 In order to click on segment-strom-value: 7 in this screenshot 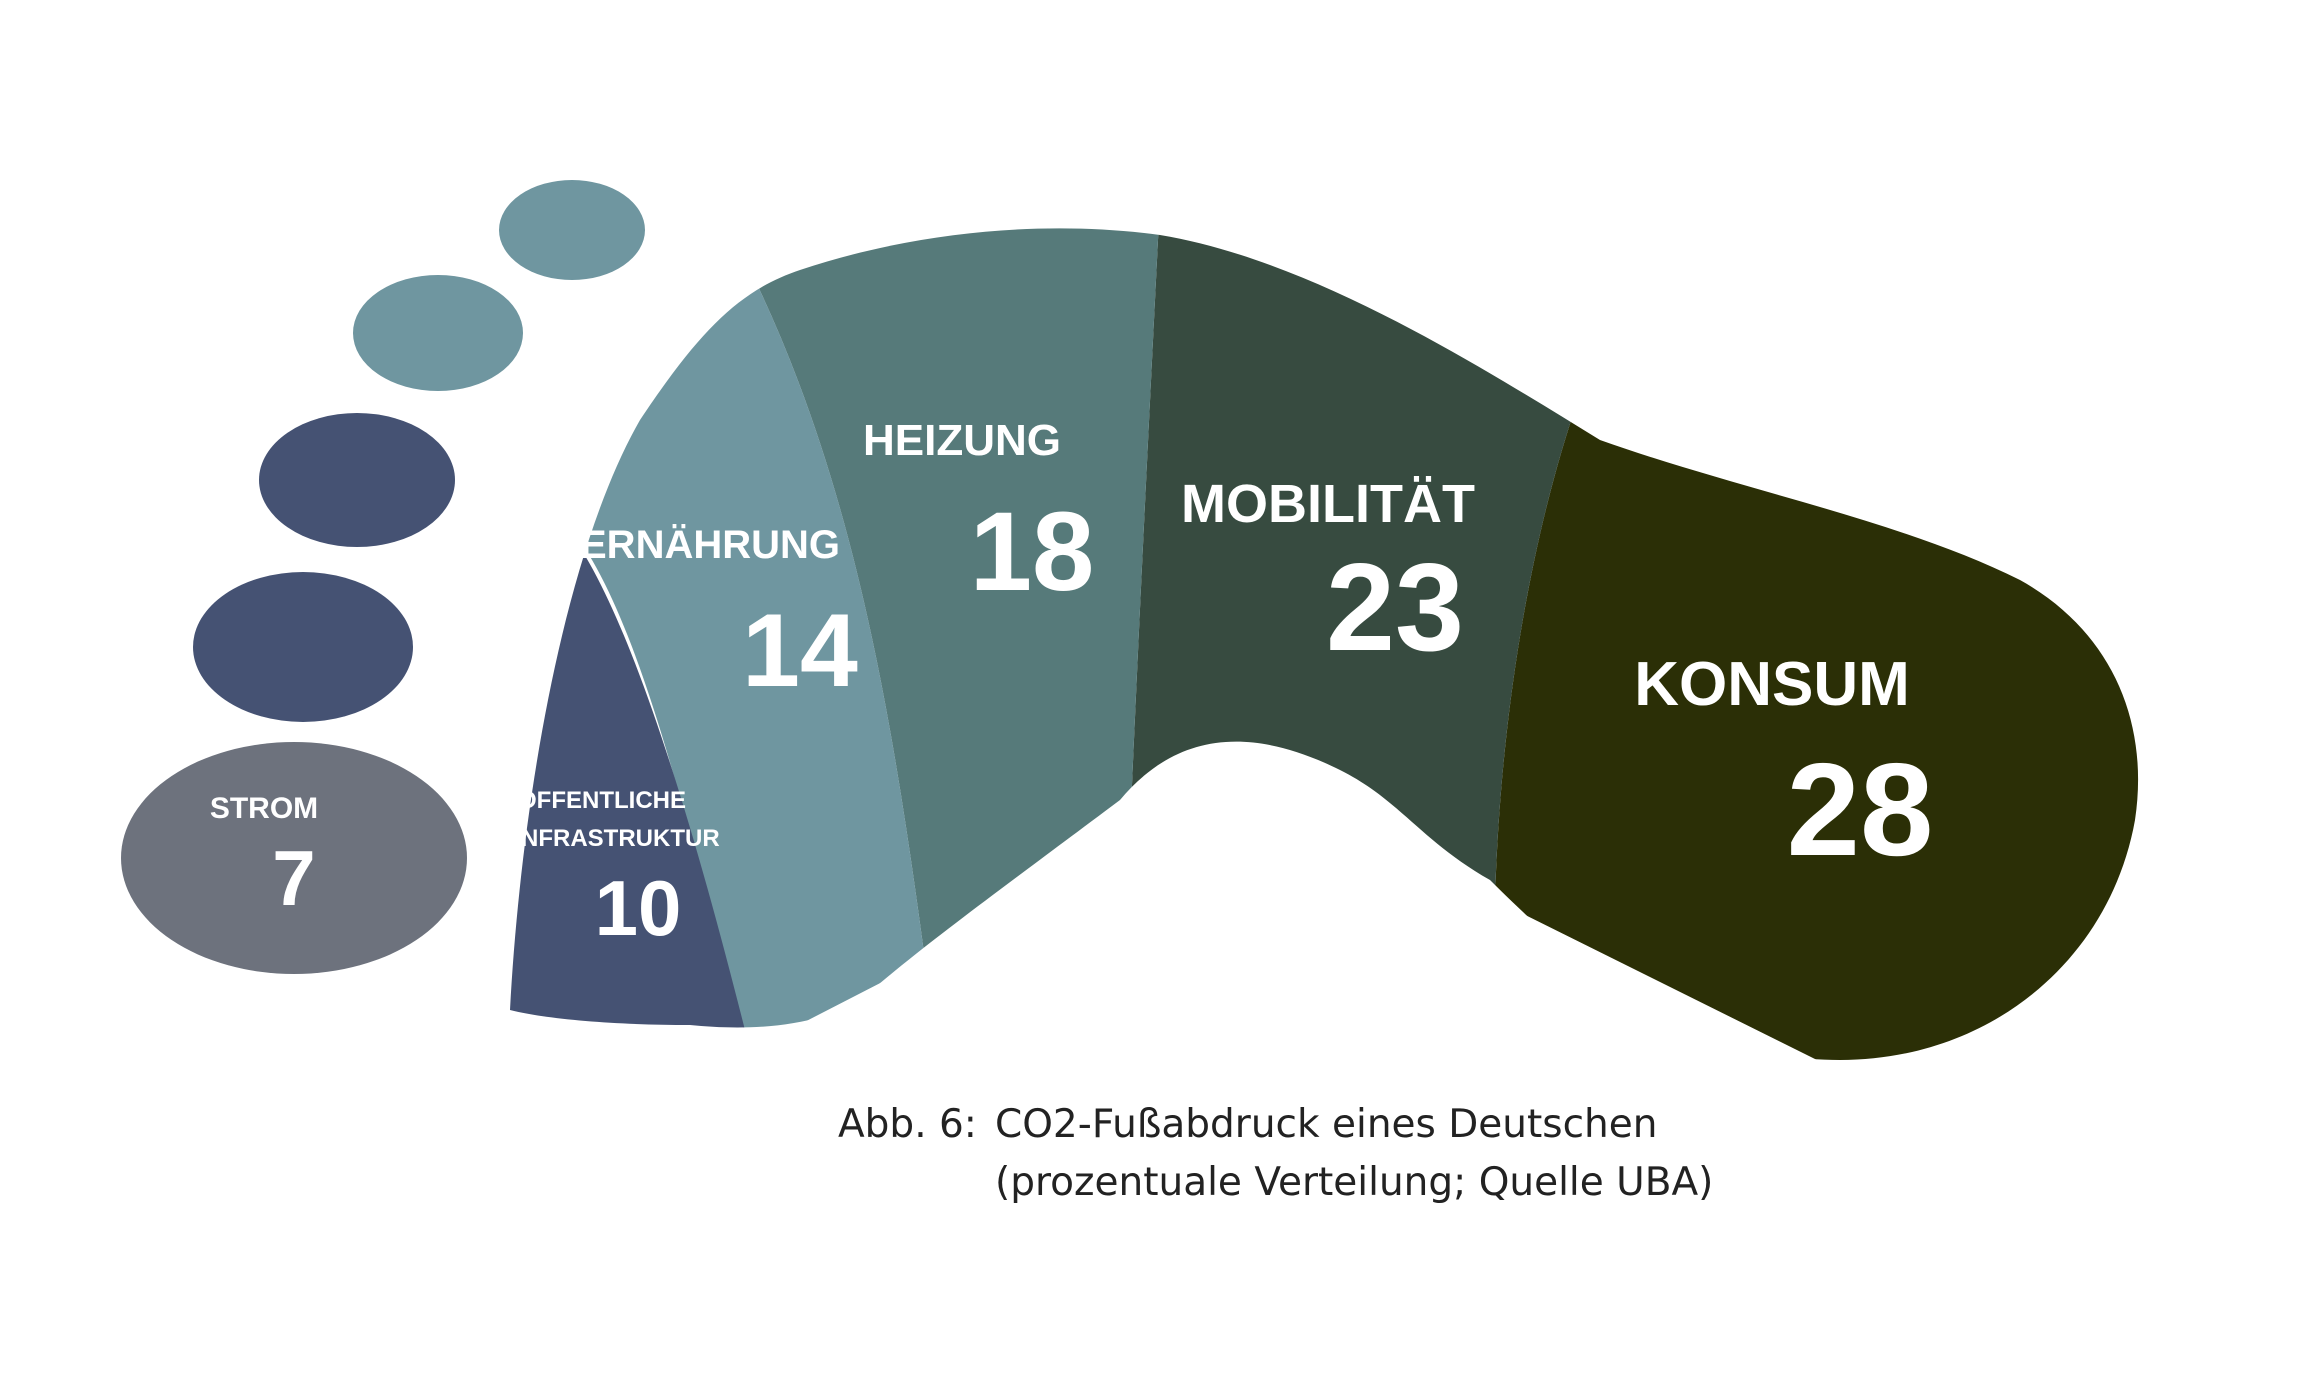, I will do `click(293, 878)`.